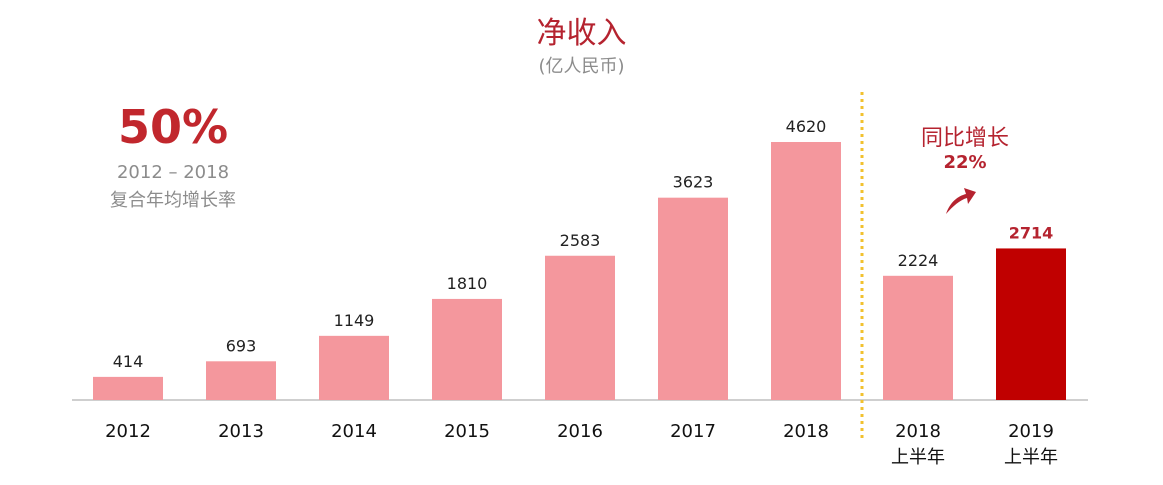  Describe the element at coordinates (580, 431) in the screenshot. I see `x-tick-label: 2016` at that location.